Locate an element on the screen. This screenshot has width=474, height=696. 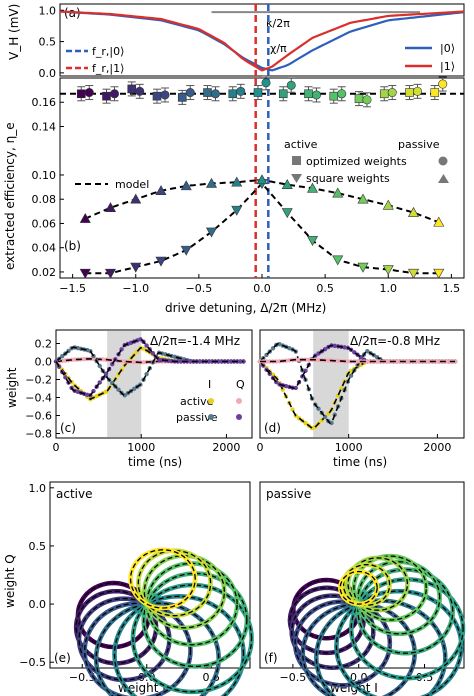
legend-opt-passive-marker is located at coordinates (443, 161).